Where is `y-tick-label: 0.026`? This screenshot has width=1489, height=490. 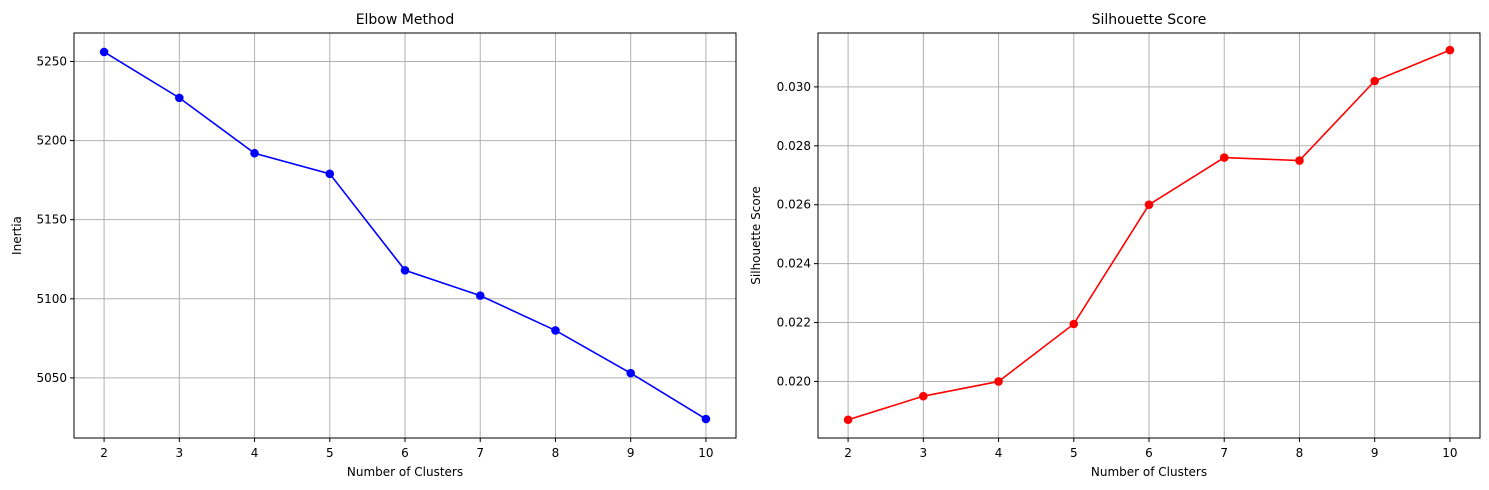
y-tick-label: 0.026 is located at coordinates (794, 205).